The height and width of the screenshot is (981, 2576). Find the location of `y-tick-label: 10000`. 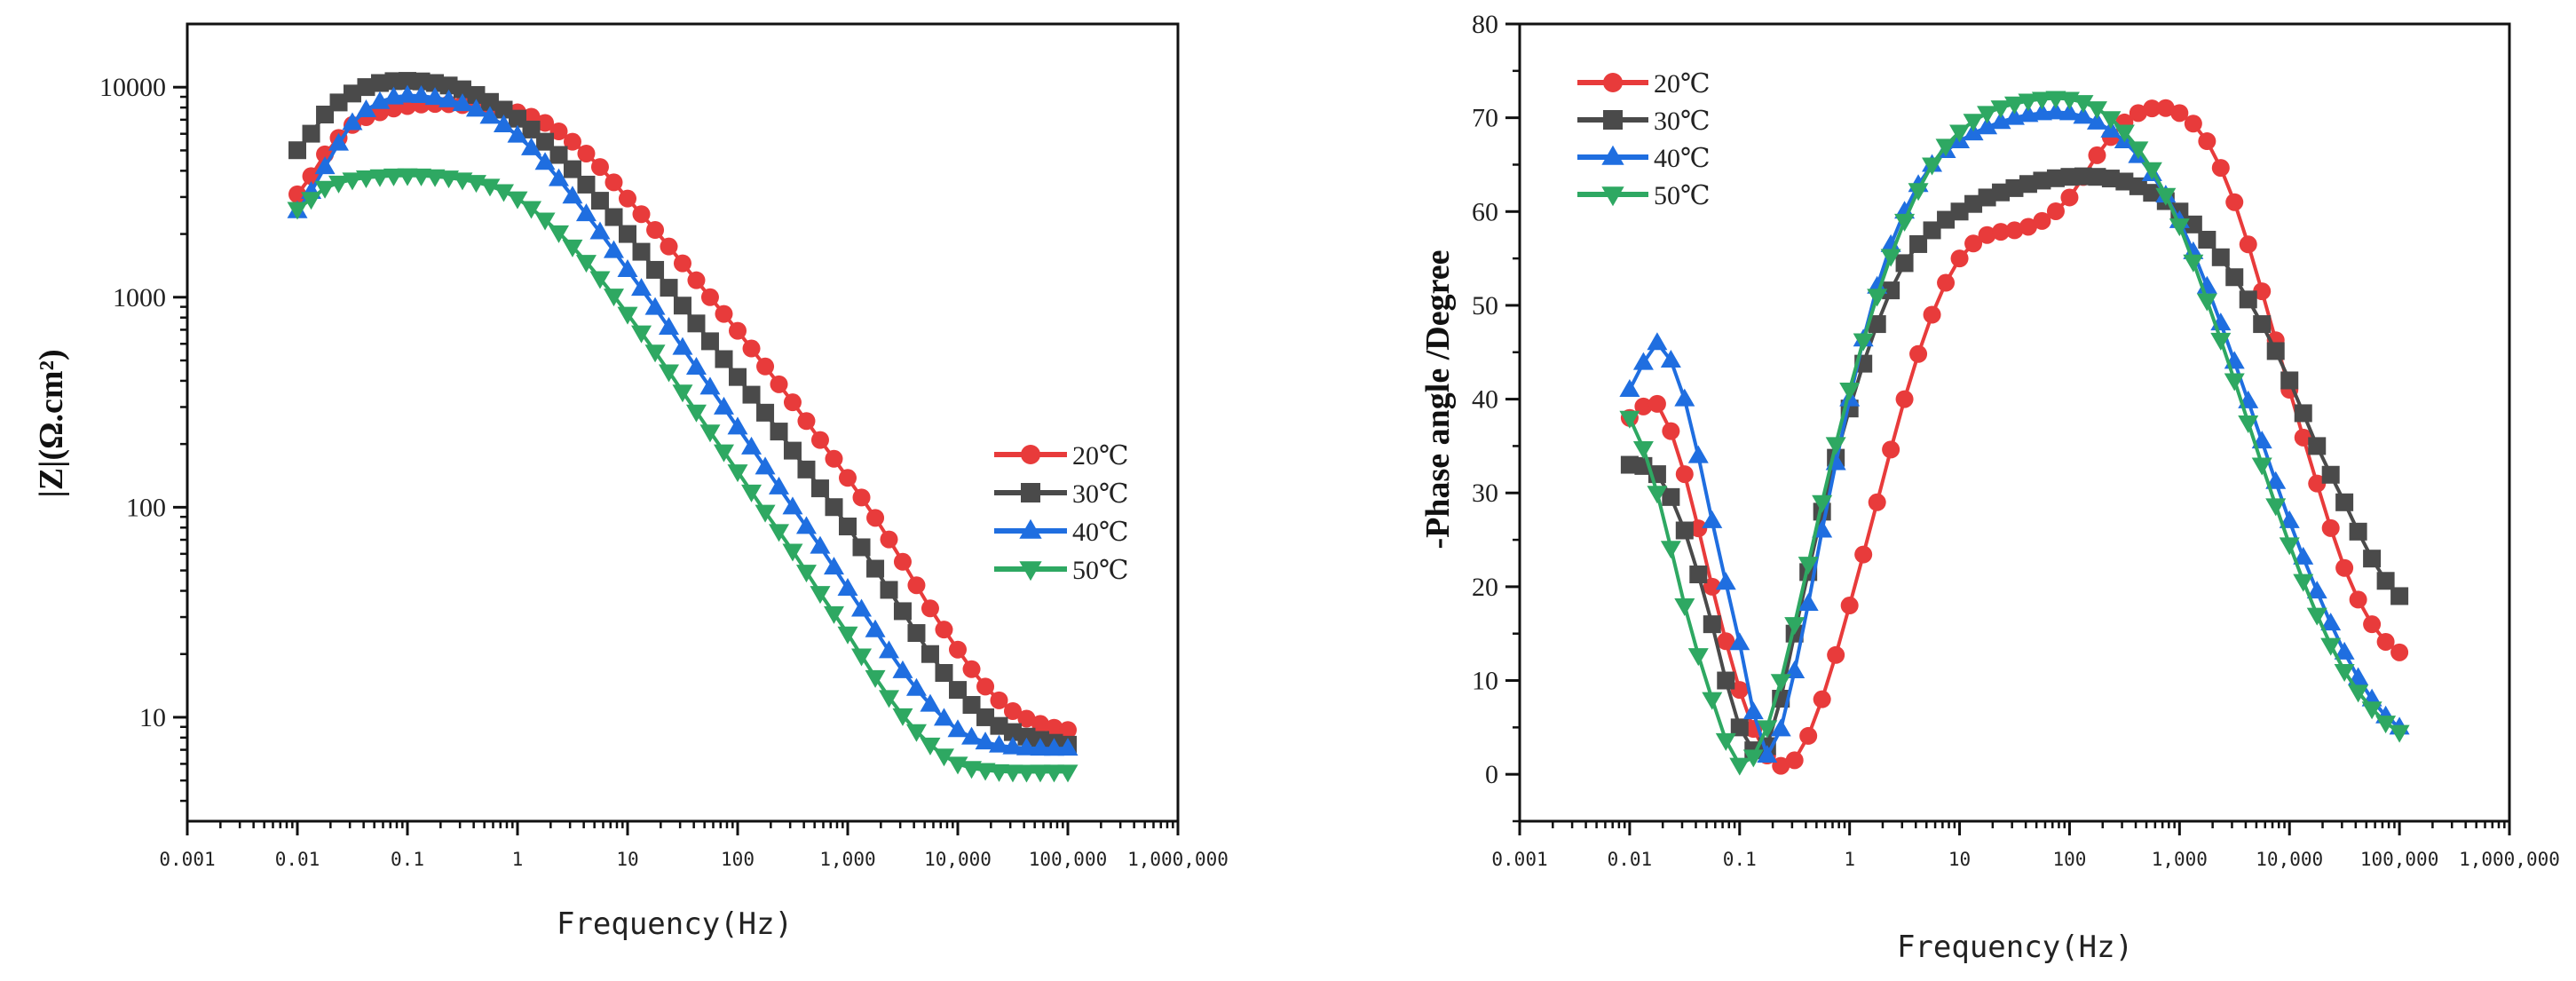

y-tick-label: 10000 is located at coordinates (132, 87).